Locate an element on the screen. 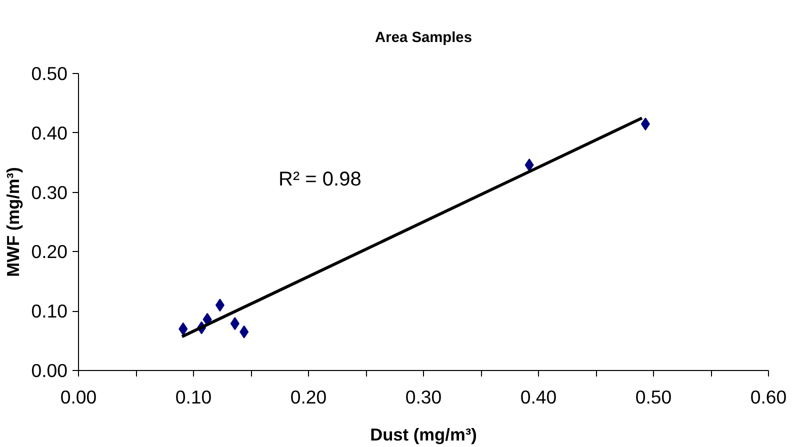 This screenshot has width=798, height=447. annotation: R² = 0.98 is located at coordinates (320, 179).